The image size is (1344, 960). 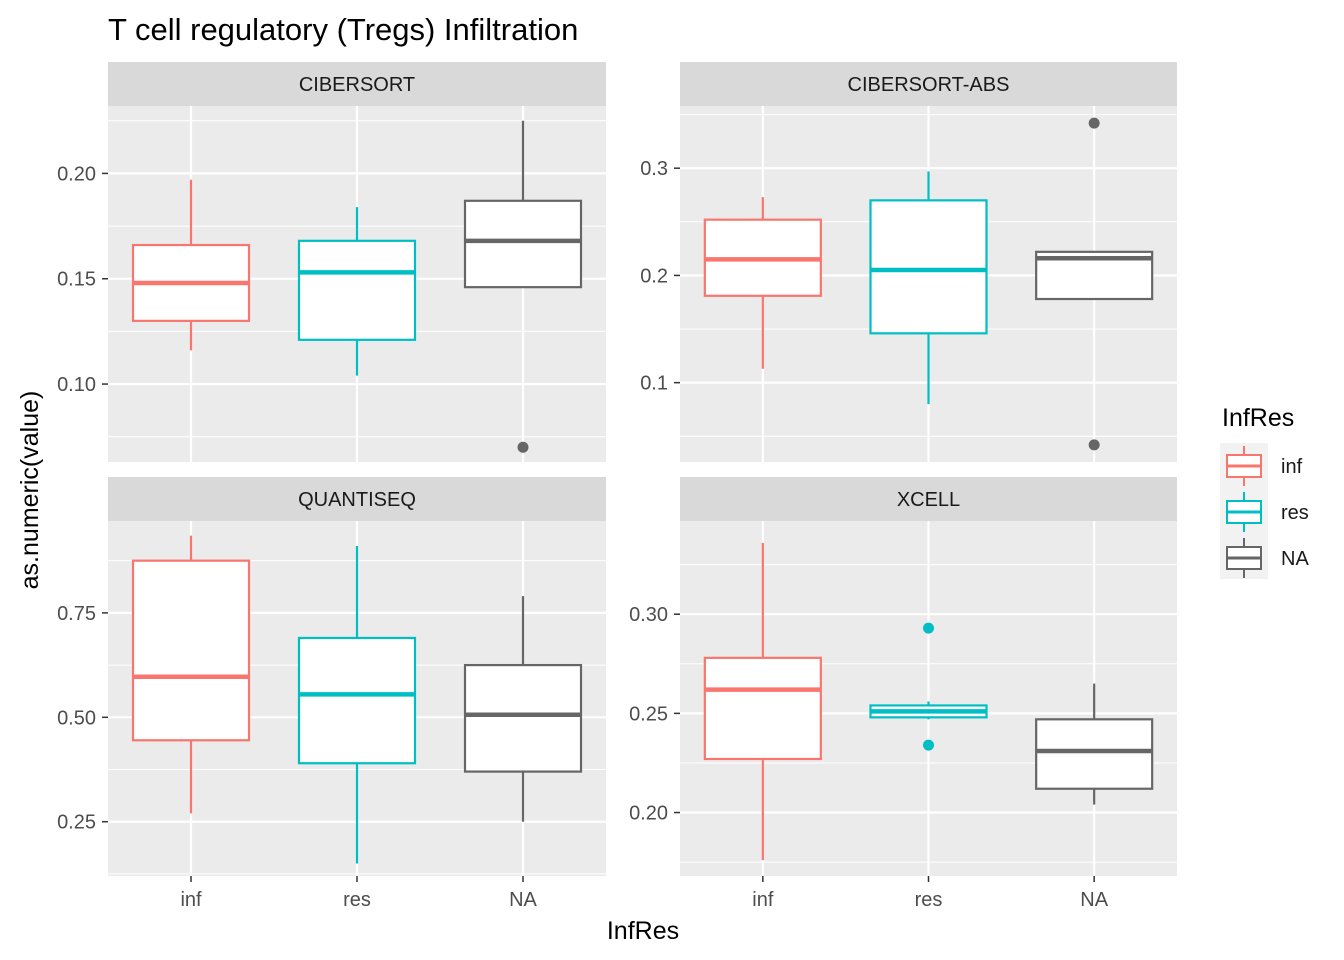 I want to click on facet-strip-label: CIBERSORT-ABS, so click(x=929, y=85).